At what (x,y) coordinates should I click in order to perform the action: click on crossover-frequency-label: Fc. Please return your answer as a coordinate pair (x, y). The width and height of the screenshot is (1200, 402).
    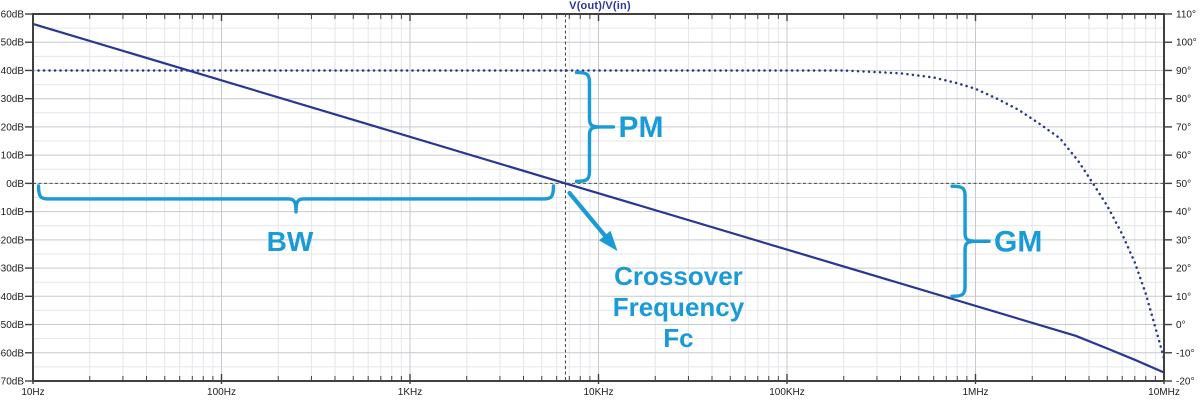
    Looking at the image, I should click on (678, 338).